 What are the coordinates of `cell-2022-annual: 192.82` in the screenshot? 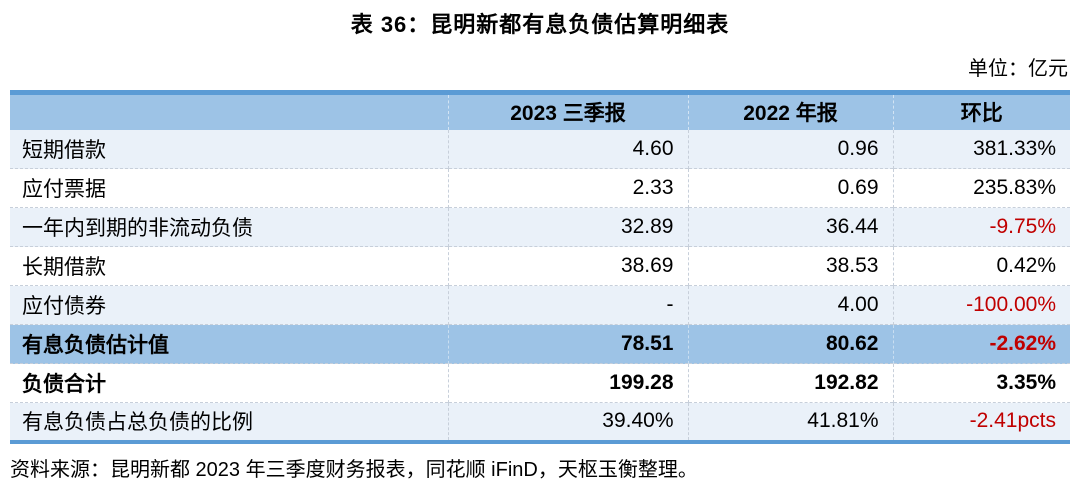 It's located at (791, 383).